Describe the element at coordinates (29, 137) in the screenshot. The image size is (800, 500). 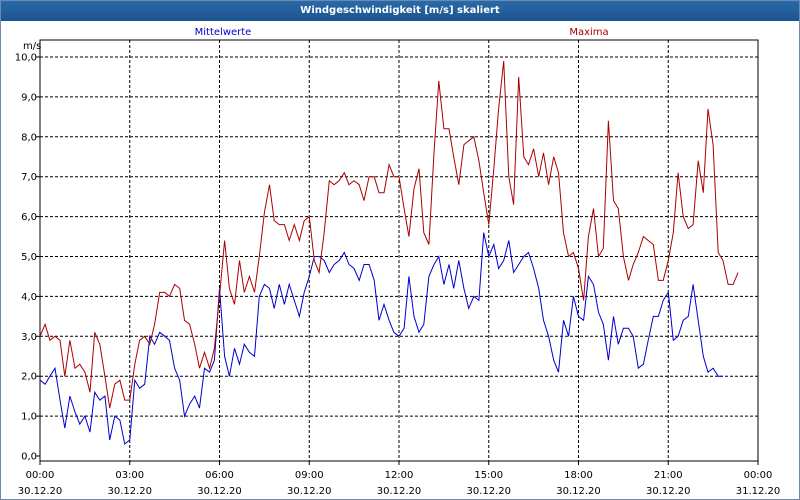
I see `y-tick-label: 8,0` at that location.